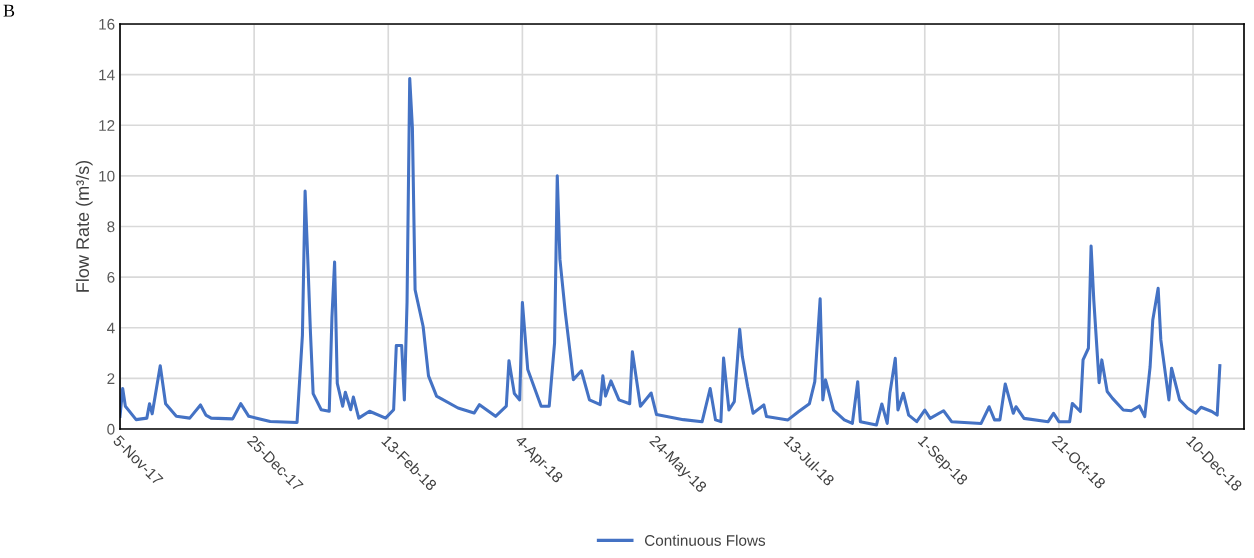 The image size is (1254, 558). I want to click on y-tick-label: 8, so click(111, 227).